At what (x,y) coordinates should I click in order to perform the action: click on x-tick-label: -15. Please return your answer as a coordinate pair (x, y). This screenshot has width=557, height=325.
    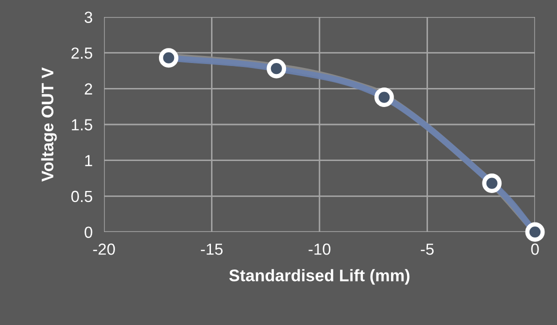
    Looking at the image, I should click on (211, 249).